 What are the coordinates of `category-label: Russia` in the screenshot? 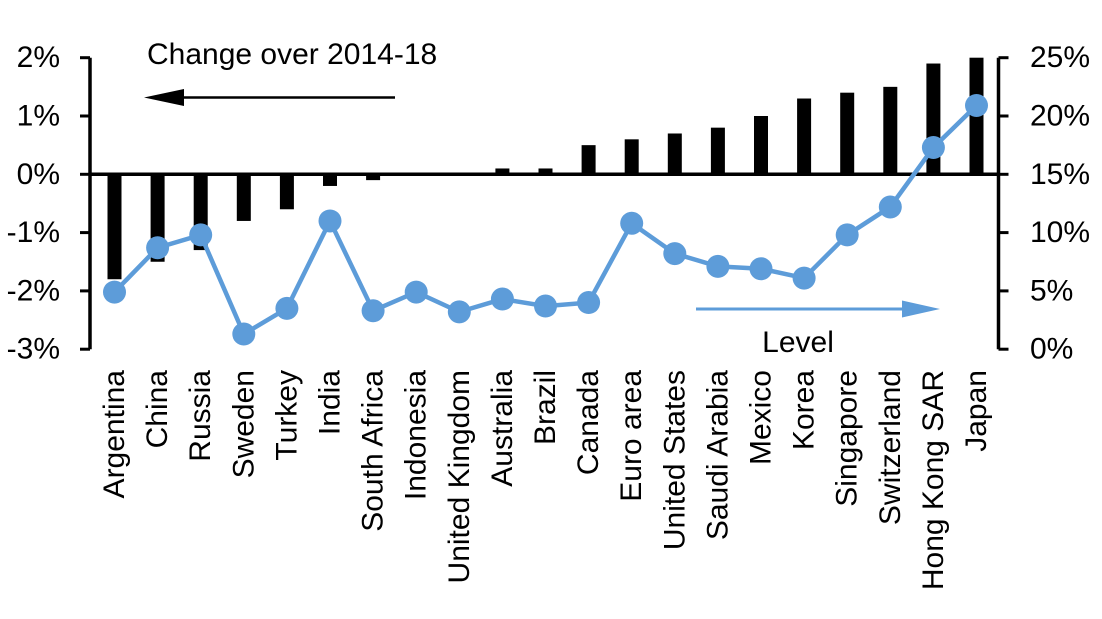 It's located at (200, 416).